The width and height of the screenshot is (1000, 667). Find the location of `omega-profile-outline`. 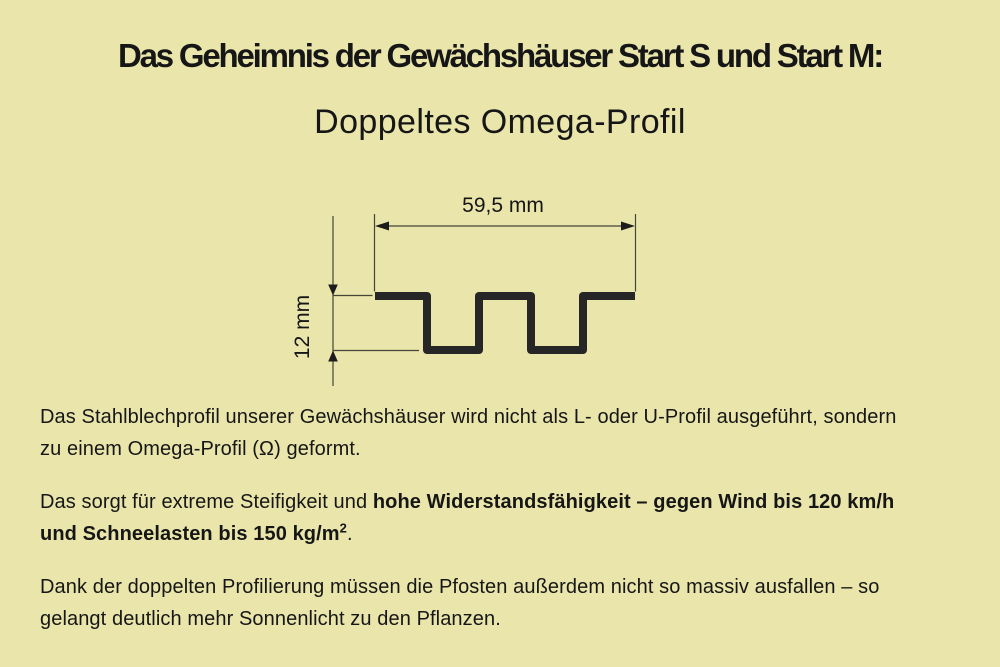

omega-profile-outline is located at coordinates (505, 323).